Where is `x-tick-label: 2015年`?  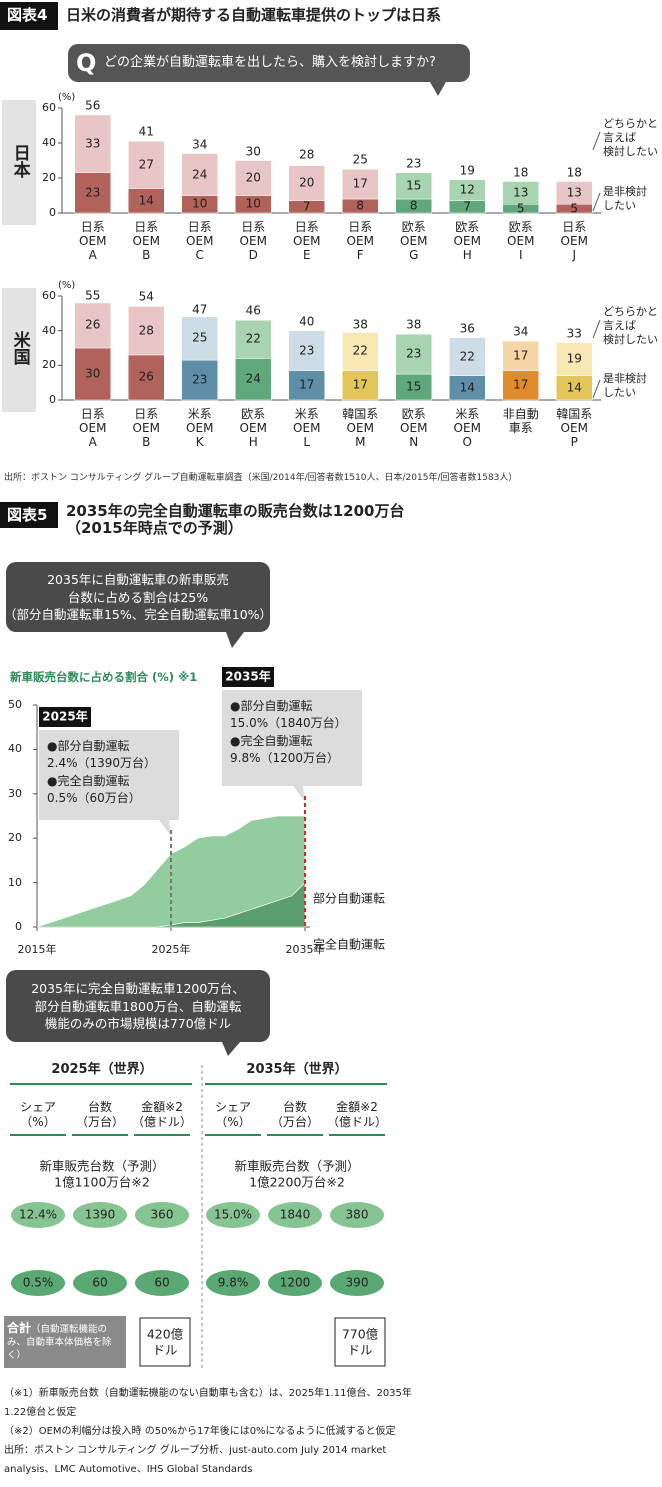 x-tick-label: 2015年 is located at coordinates (37, 950).